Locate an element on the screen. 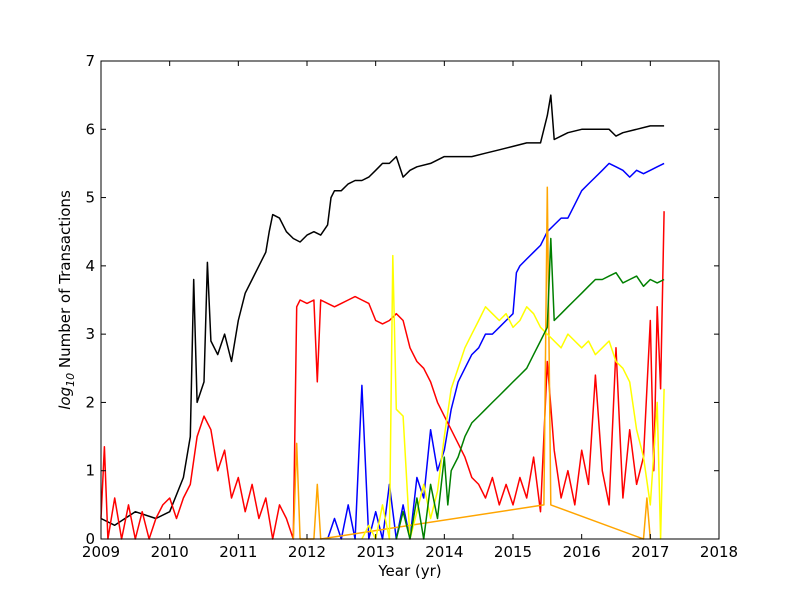 This screenshot has width=800, height=600. x-tick-label: 2014 is located at coordinates (444, 552).